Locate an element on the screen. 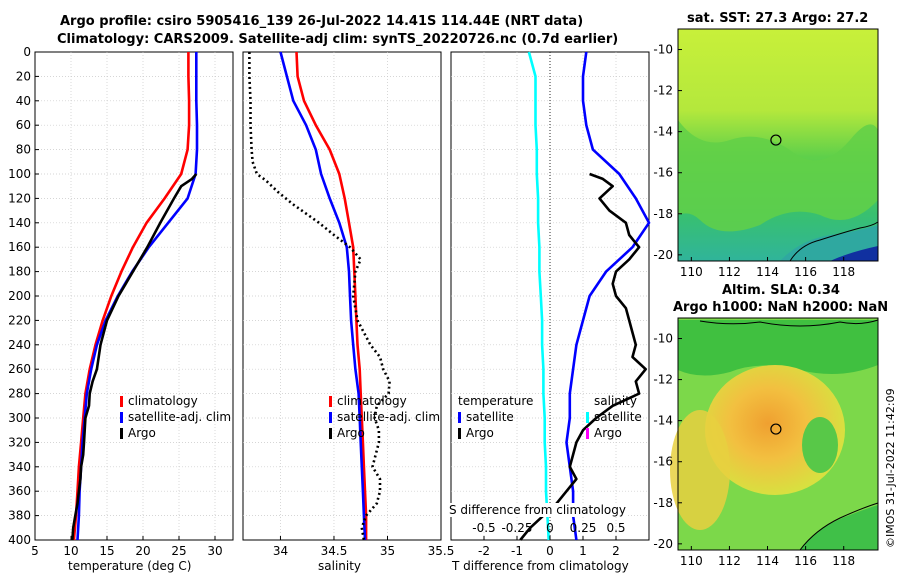  s-difference-tick-label: 0 is located at coordinates (550, 528).